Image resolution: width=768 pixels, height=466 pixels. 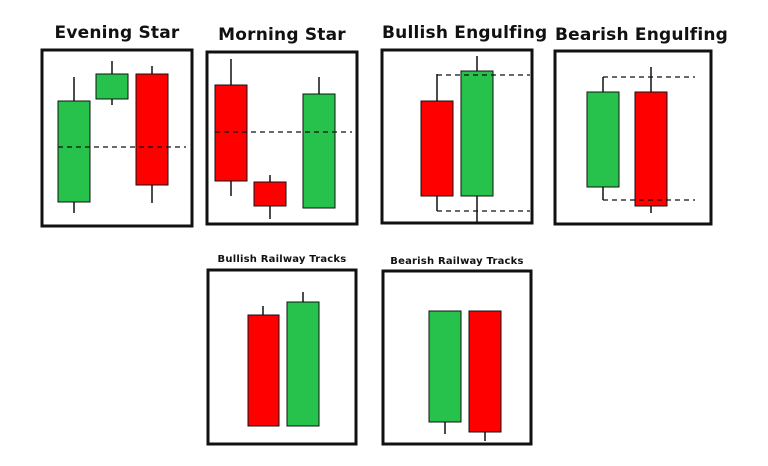 What do you see at coordinates (642, 35) in the screenshot?
I see `title-bearish-engulfing: Bearish Engulfing` at bounding box center [642, 35].